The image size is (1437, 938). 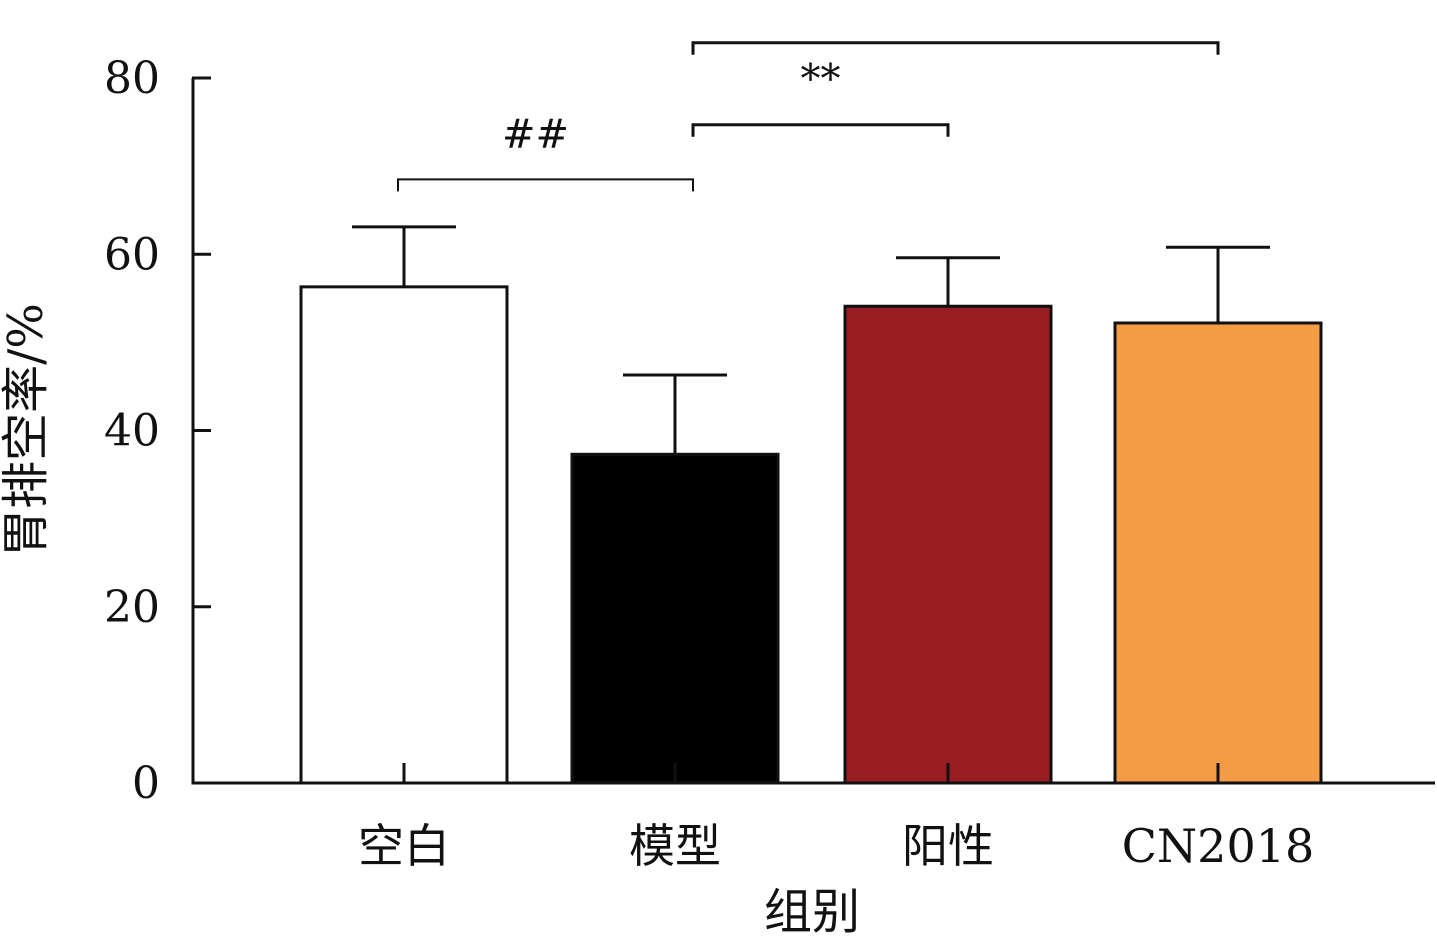 I want to click on y-tick-label: 60, so click(x=132, y=254).